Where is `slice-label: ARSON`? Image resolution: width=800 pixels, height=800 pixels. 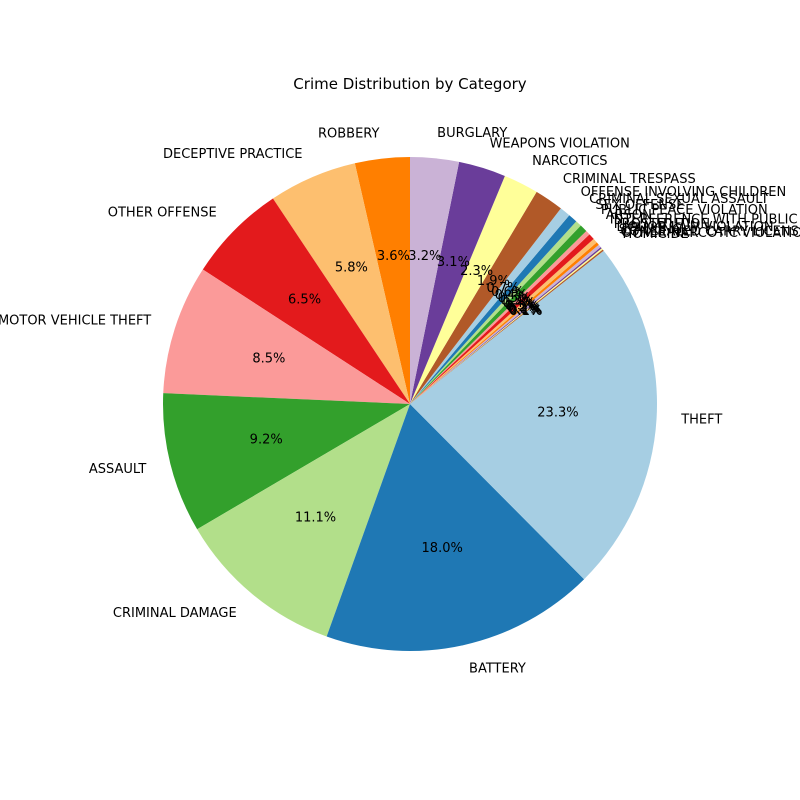
slice-label: ARSON is located at coordinates (629, 215).